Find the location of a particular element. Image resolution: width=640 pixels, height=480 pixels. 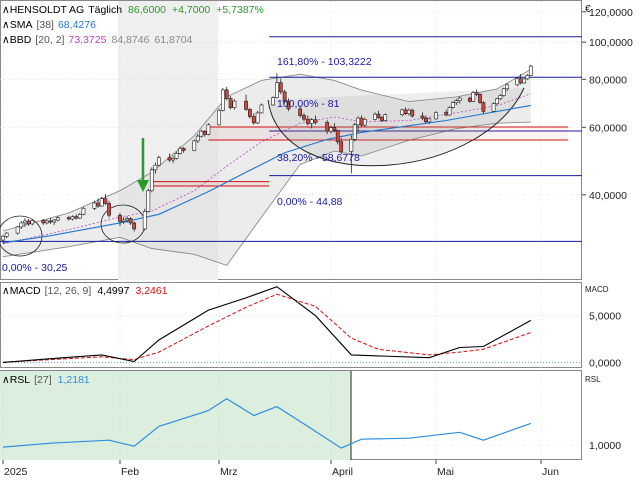

fib-label-161: 161,80% - 103,3222 is located at coordinates (324, 62).